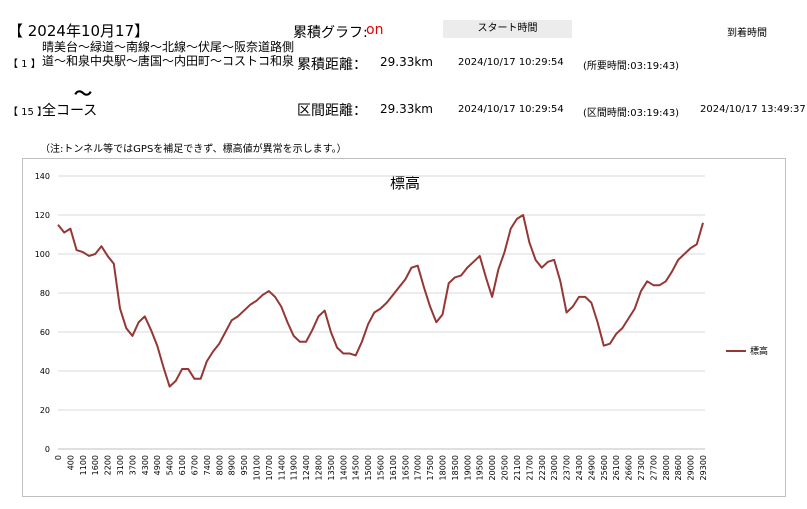  I want to click on y-tick-label: 60, so click(45, 332).